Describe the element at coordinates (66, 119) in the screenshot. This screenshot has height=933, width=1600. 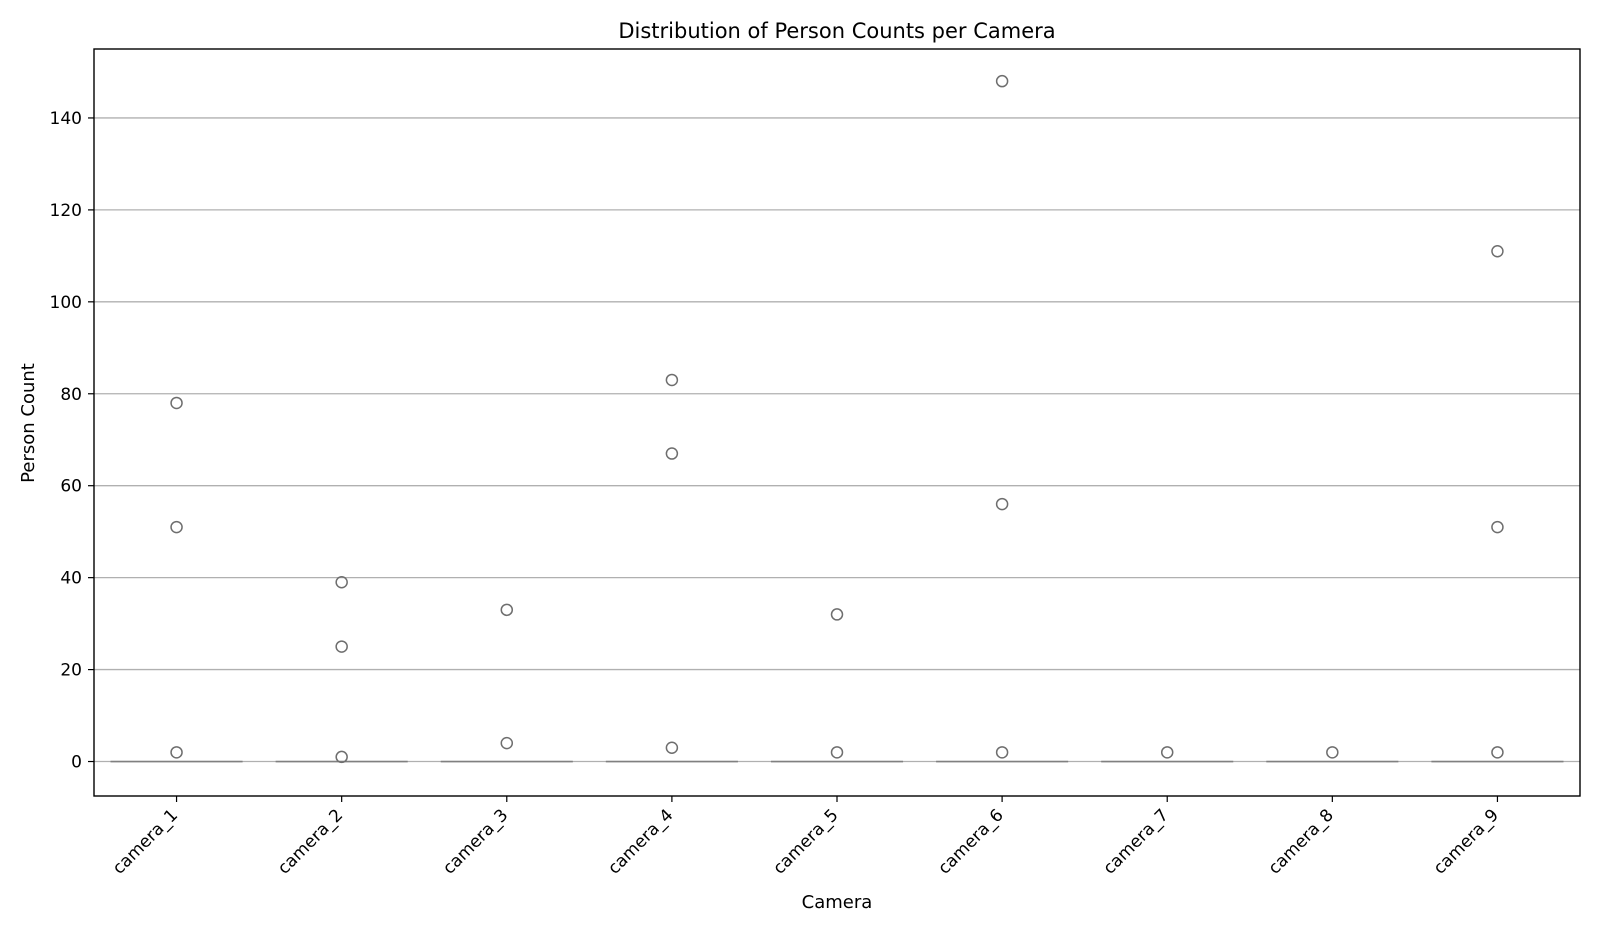
I see `y-tick-label-140: 140` at that location.